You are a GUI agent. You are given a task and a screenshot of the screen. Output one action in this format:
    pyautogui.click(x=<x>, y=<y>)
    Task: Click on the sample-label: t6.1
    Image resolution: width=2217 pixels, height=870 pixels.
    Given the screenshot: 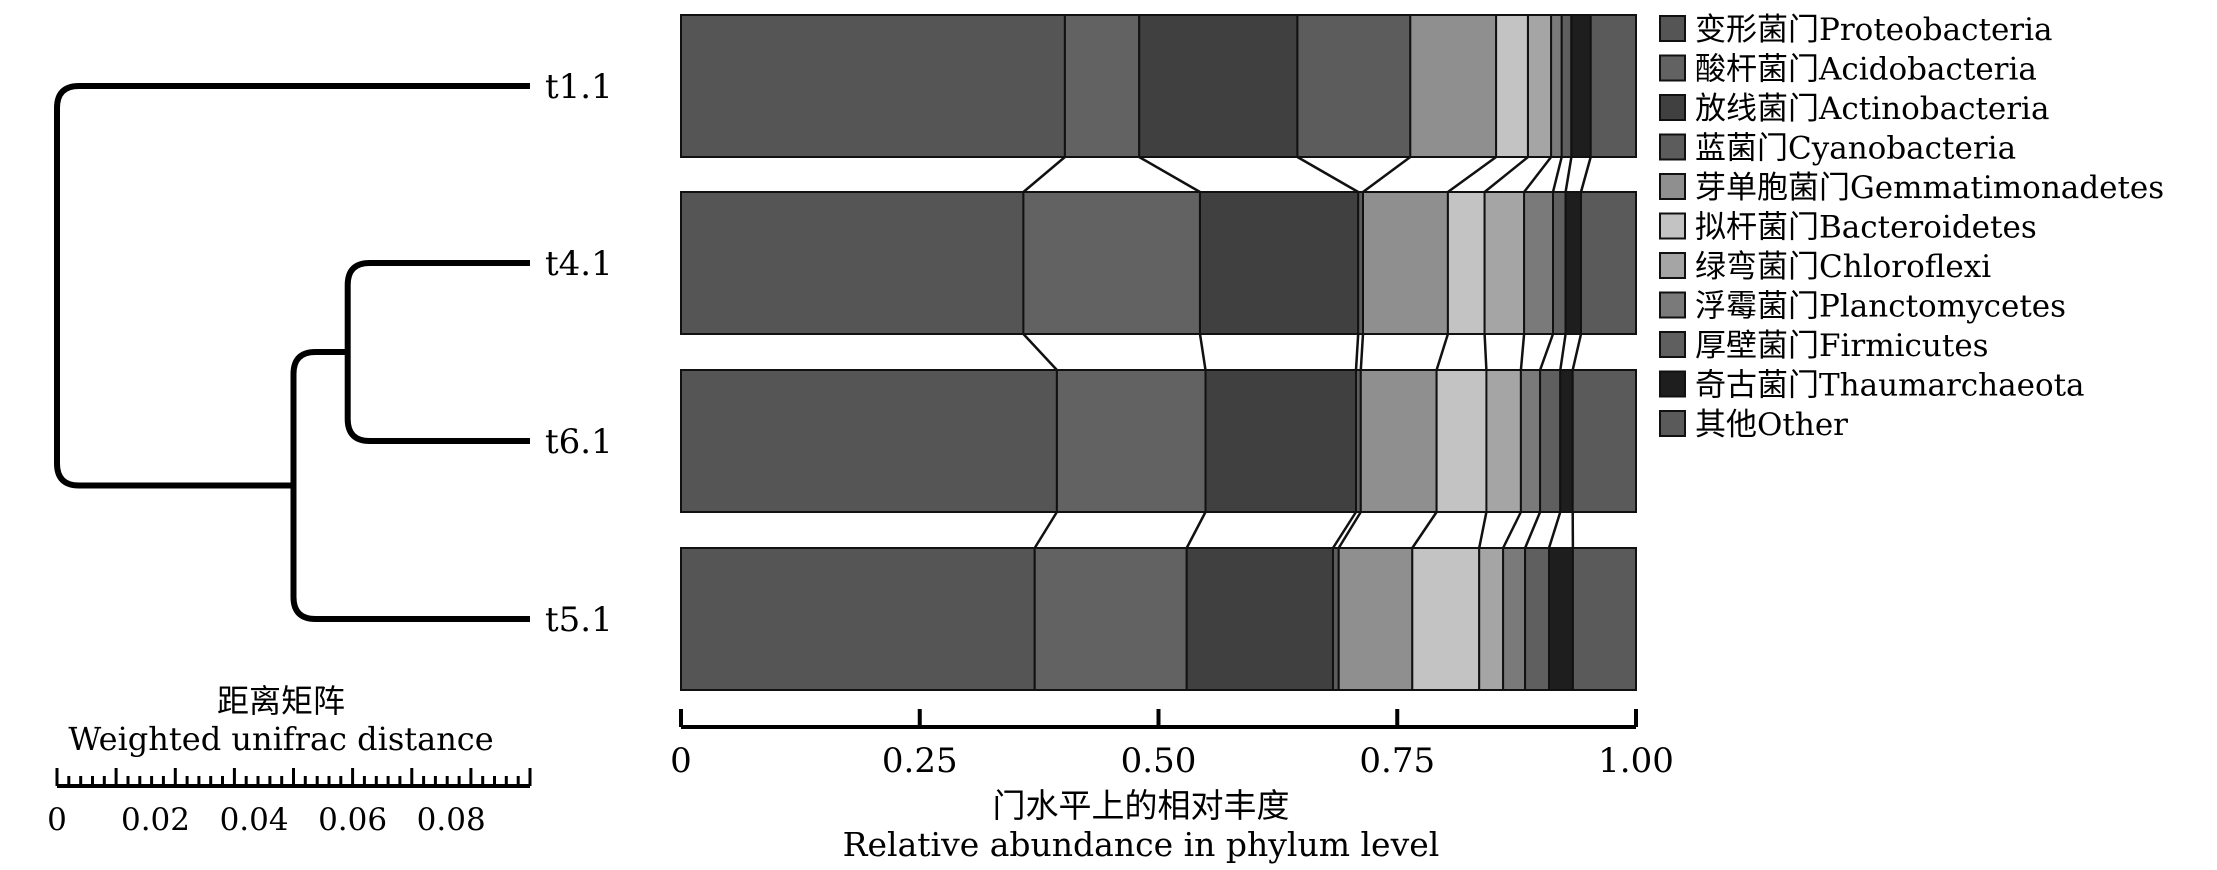 What is the action you would take?
    pyautogui.click(x=579, y=442)
    